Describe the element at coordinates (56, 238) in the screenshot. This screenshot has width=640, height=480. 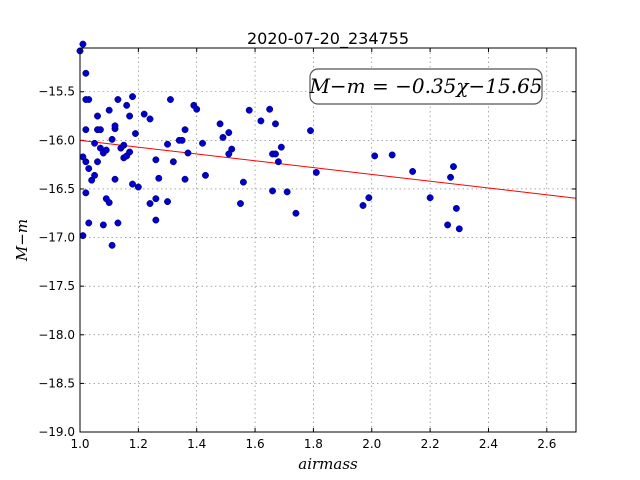
I see `y-tick-label: −17.0` at that location.